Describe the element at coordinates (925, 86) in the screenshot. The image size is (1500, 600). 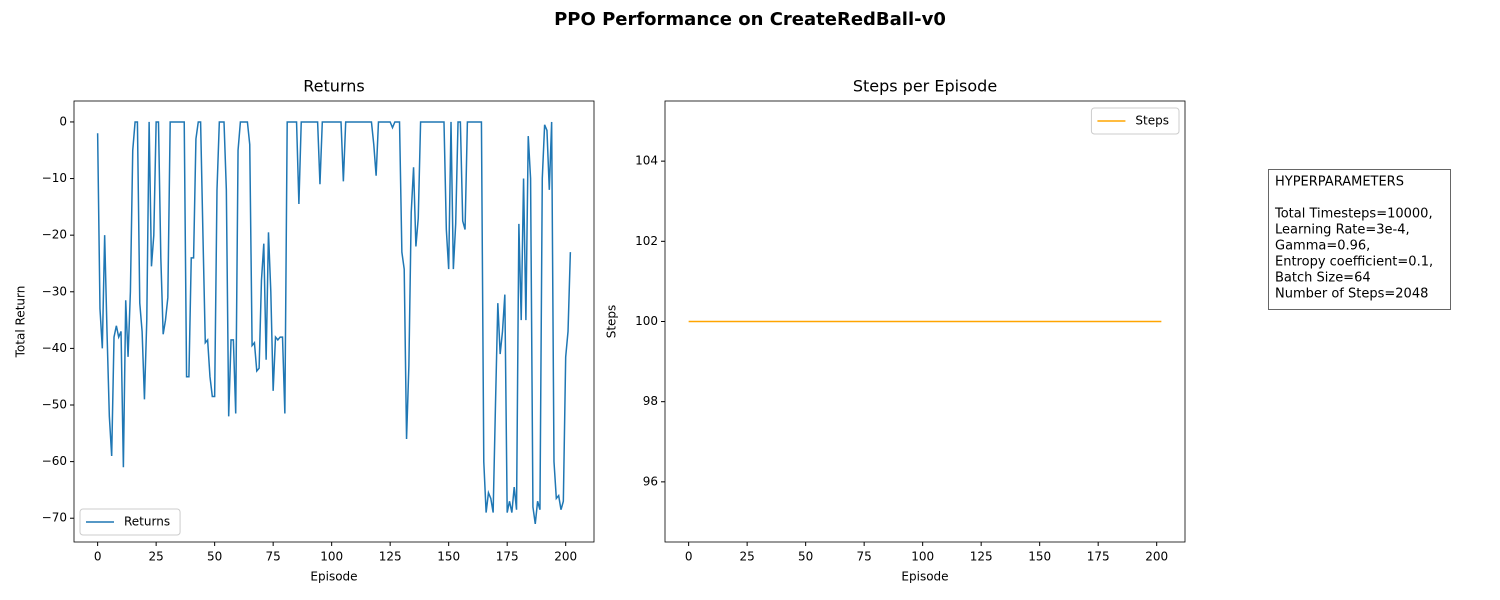
I see `chart-title: Steps per Episode` at that location.